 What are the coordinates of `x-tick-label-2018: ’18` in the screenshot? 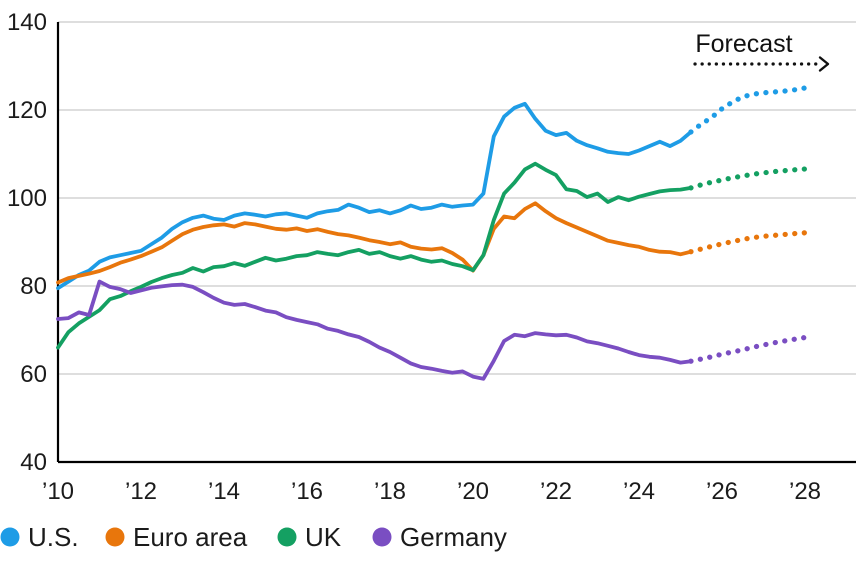 It's located at (390, 491).